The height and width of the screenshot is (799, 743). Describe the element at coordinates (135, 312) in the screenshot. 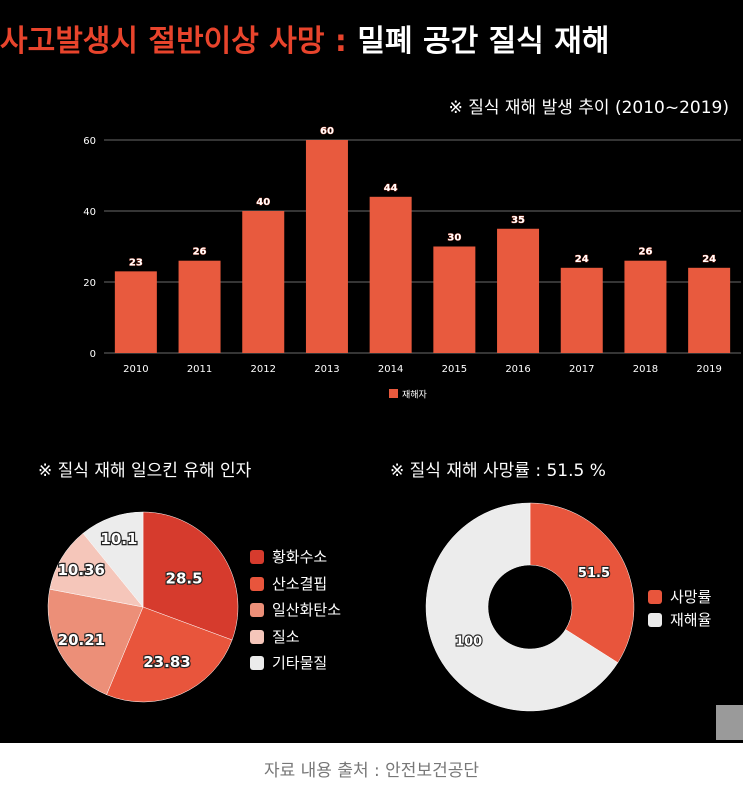

I see `bar-2010` at that location.